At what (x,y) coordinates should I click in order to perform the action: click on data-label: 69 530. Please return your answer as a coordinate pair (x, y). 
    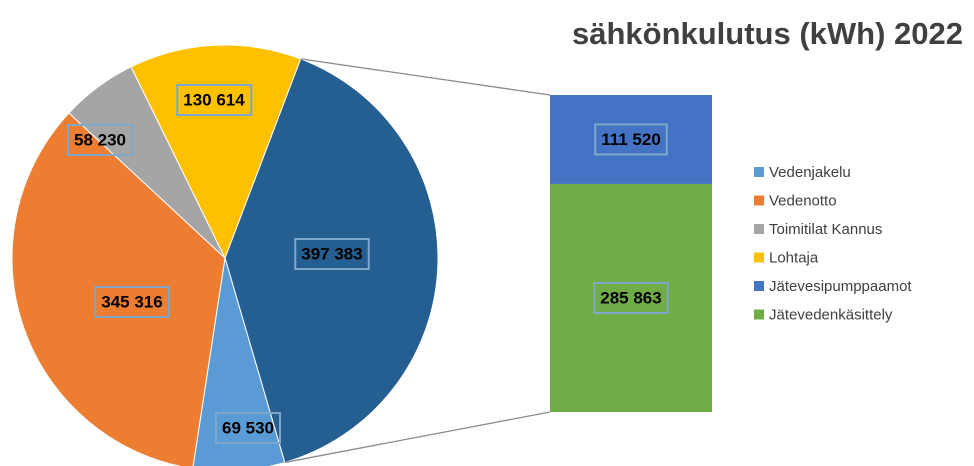
    Looking at the image, I should click on (248, 428).